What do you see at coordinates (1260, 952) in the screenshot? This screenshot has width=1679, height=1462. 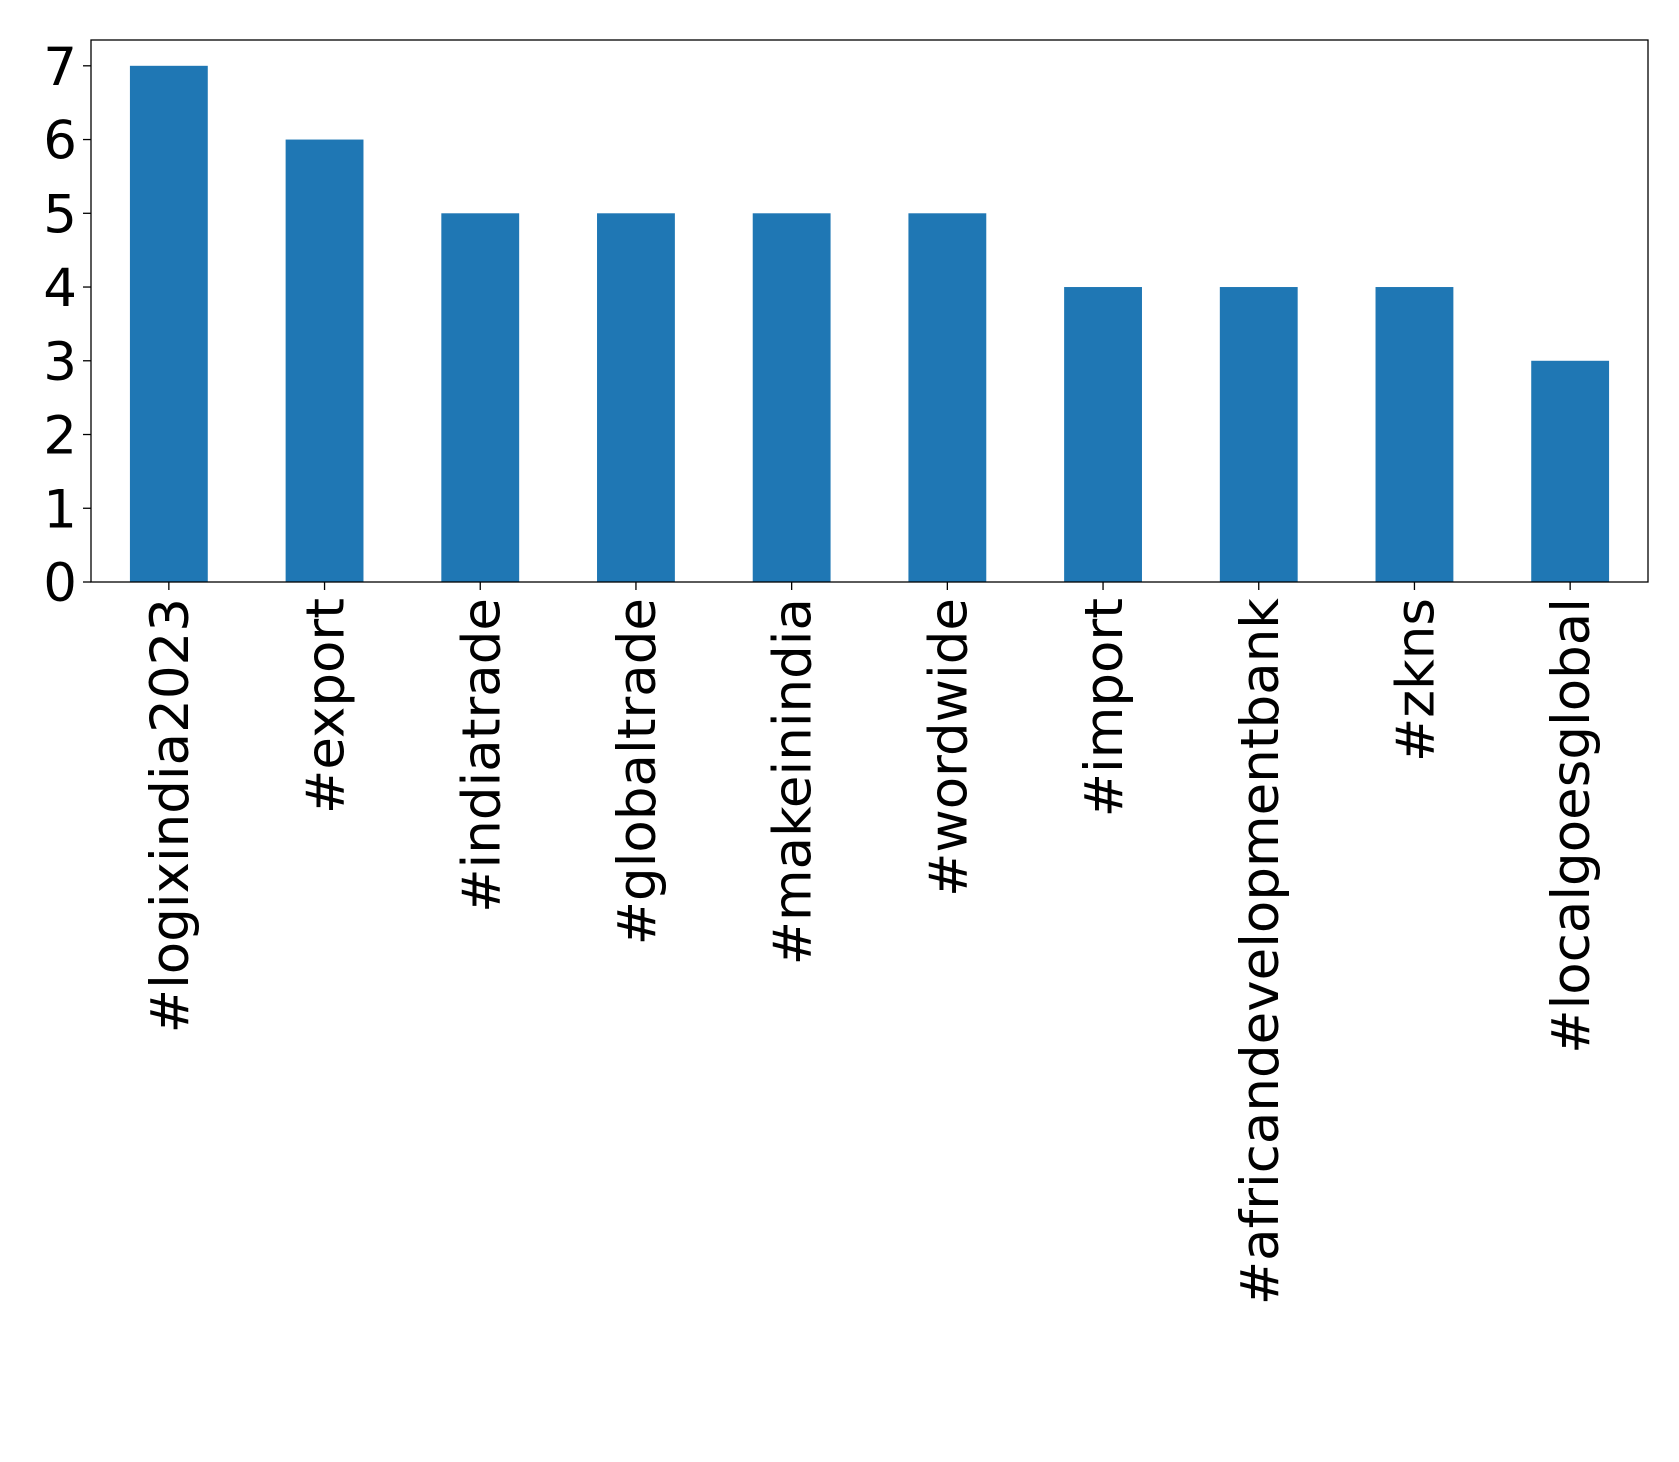 I see `x-tick-label: #africandevelopmentbank` at bounding box center [1260, 952].